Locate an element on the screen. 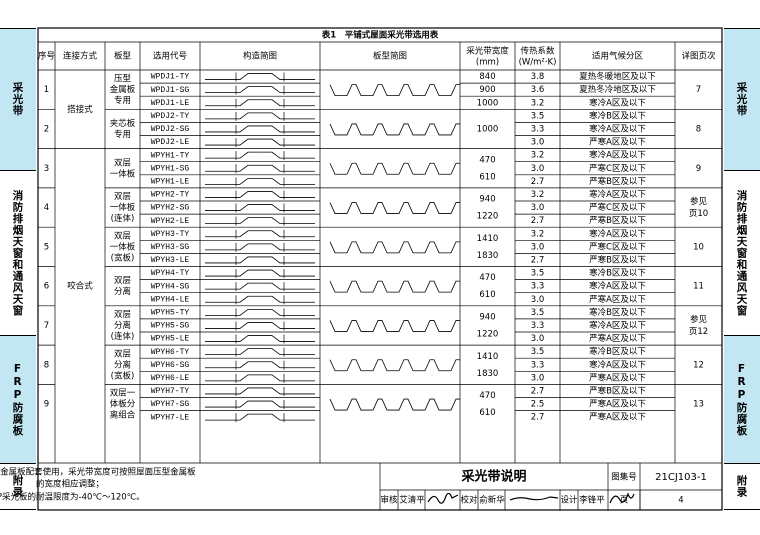 Image resolution: width=760 pixels, height=535 pixels. code: WPYH1-SG is located at coordinates (170, 168).